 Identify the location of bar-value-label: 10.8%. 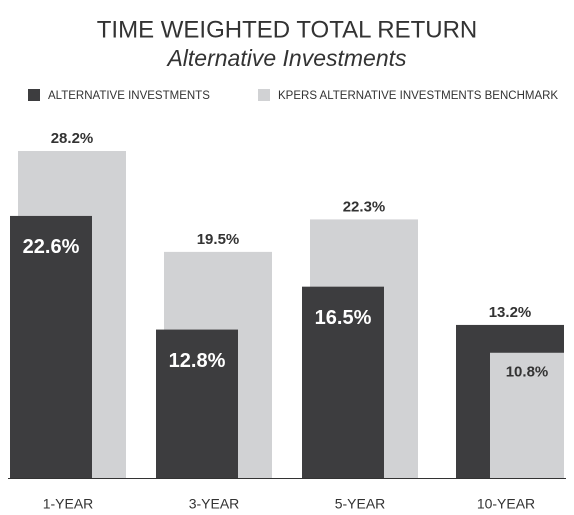
(527, 372).